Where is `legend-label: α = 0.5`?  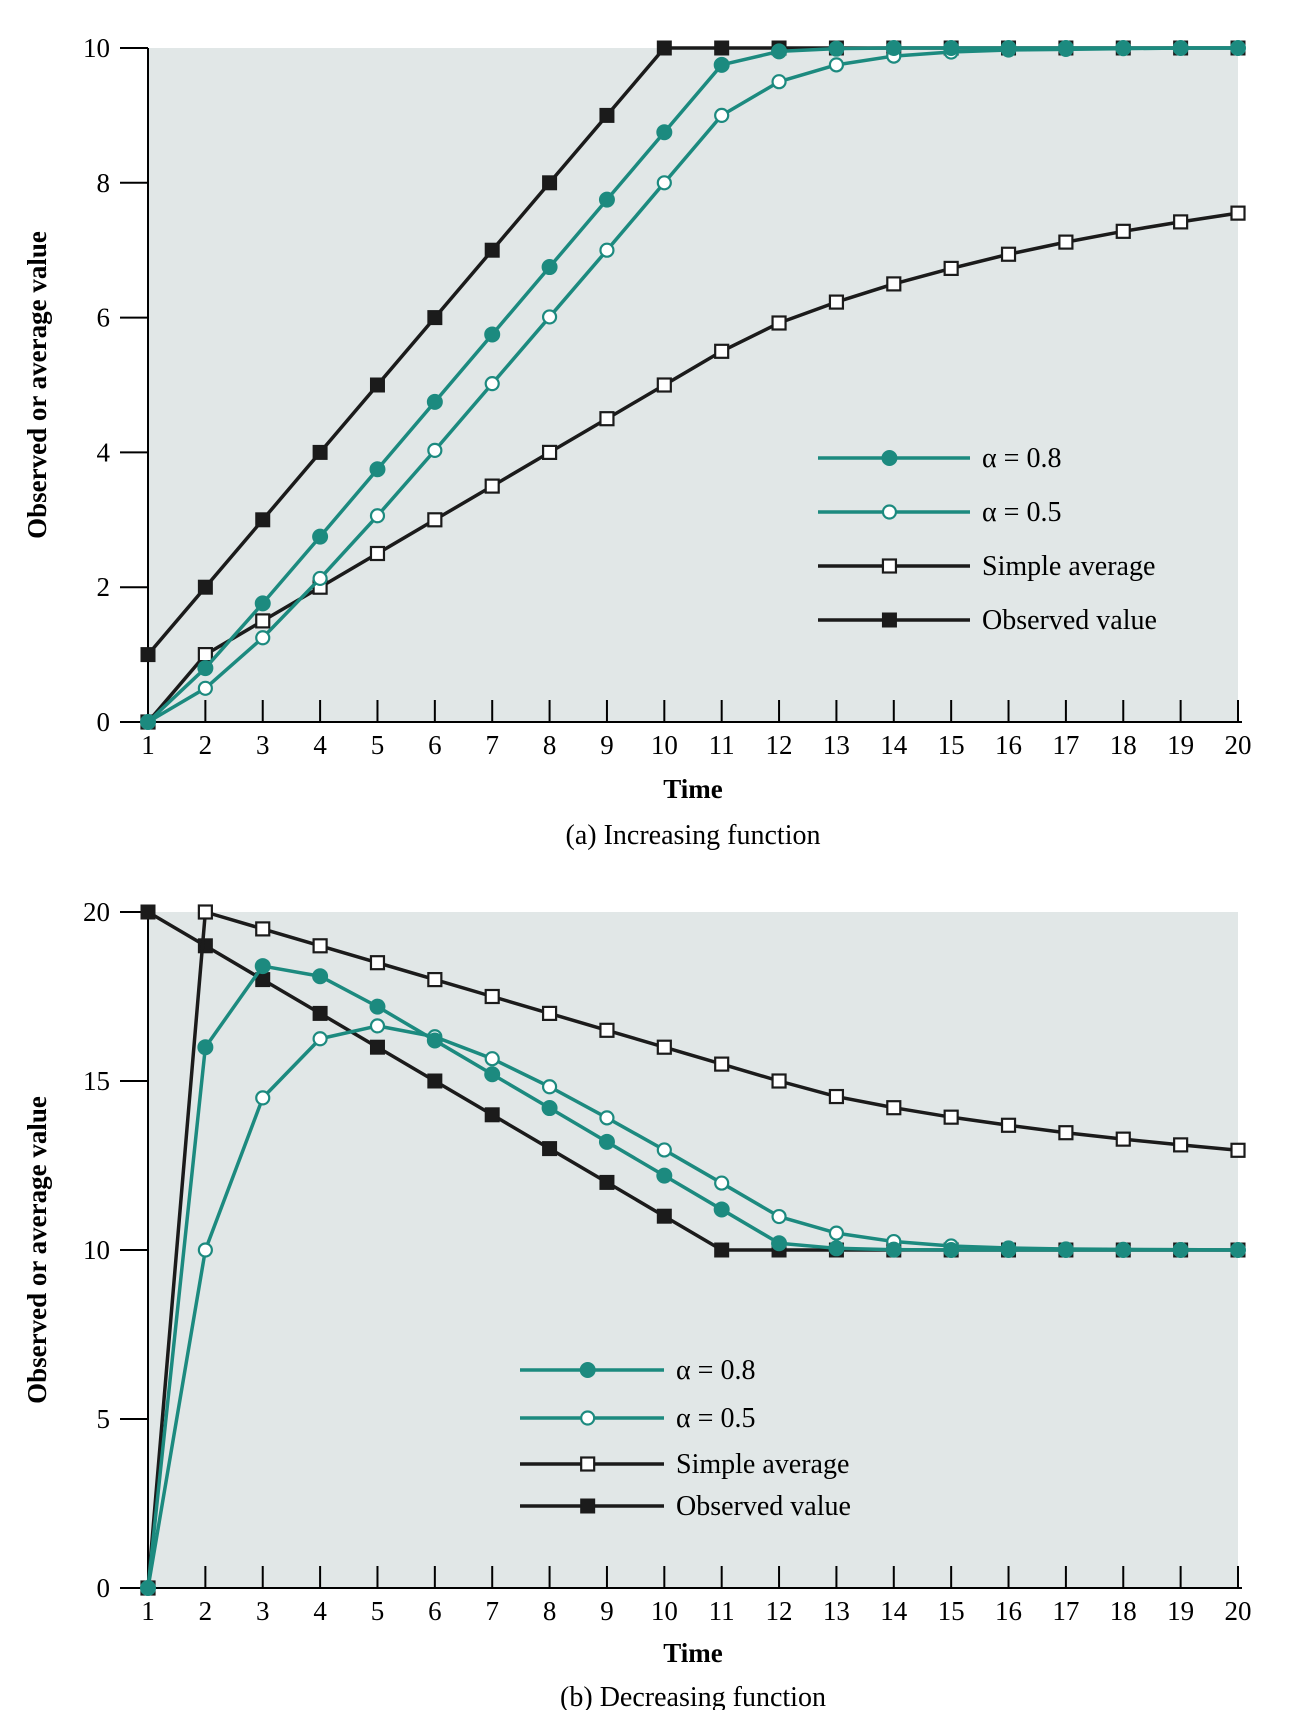 legend-label: α = 0.5 is located at coordinates (715, 1418).